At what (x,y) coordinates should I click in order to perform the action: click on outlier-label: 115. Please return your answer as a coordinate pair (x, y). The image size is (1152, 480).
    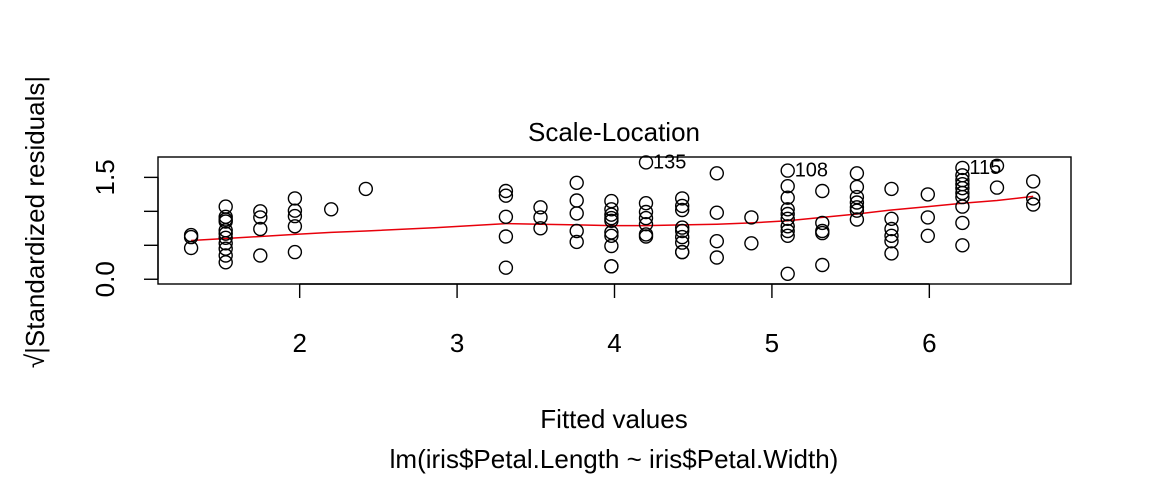
    Looking at the image, I should click on (985, 168).